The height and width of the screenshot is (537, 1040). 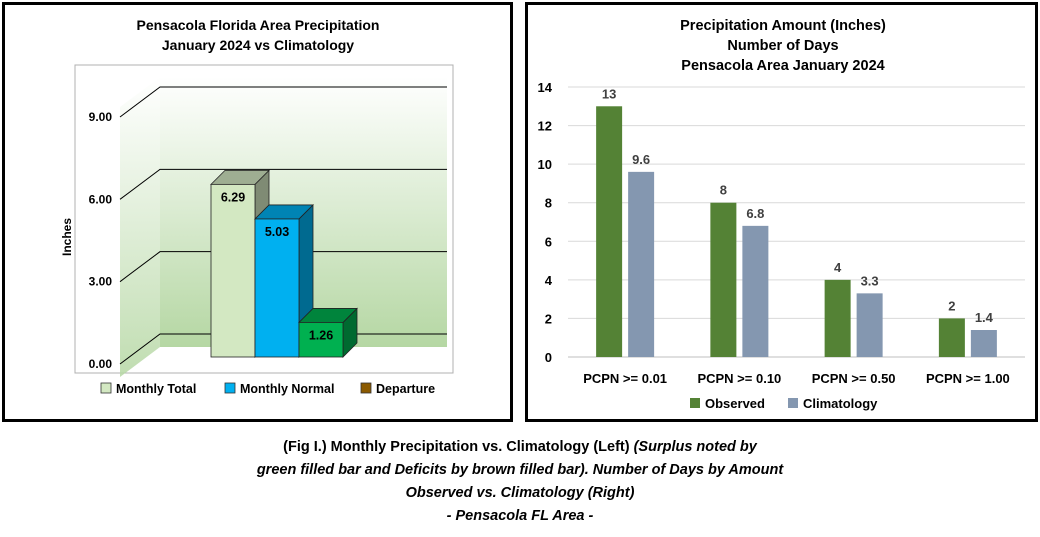 I want to click on right-chart-title-line2: Number of Days, so click(x=782, y=46).